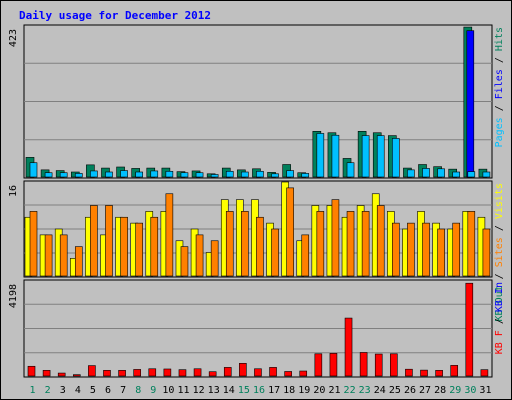  I want to click on x-label: 25, so click(395, 390).